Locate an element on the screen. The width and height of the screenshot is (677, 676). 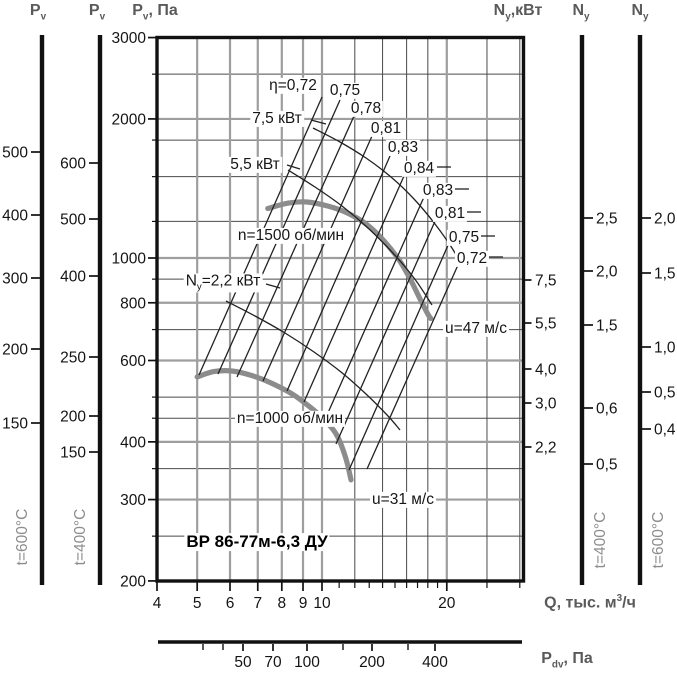
x-axis-tick-label: 4 is located at coordinates (157, 603).